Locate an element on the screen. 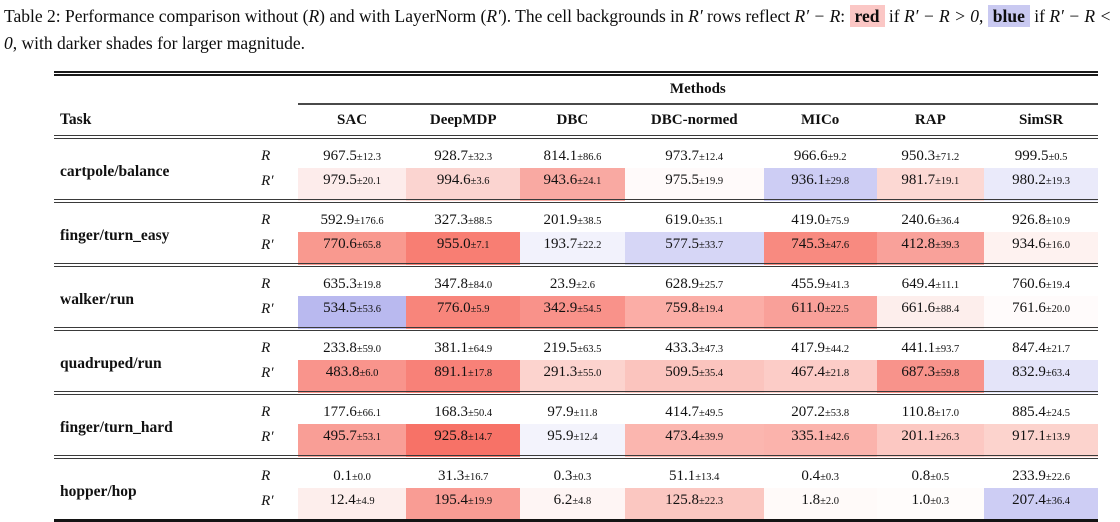  score-stddev: ±19.9 is located at coordinates (711, 182).